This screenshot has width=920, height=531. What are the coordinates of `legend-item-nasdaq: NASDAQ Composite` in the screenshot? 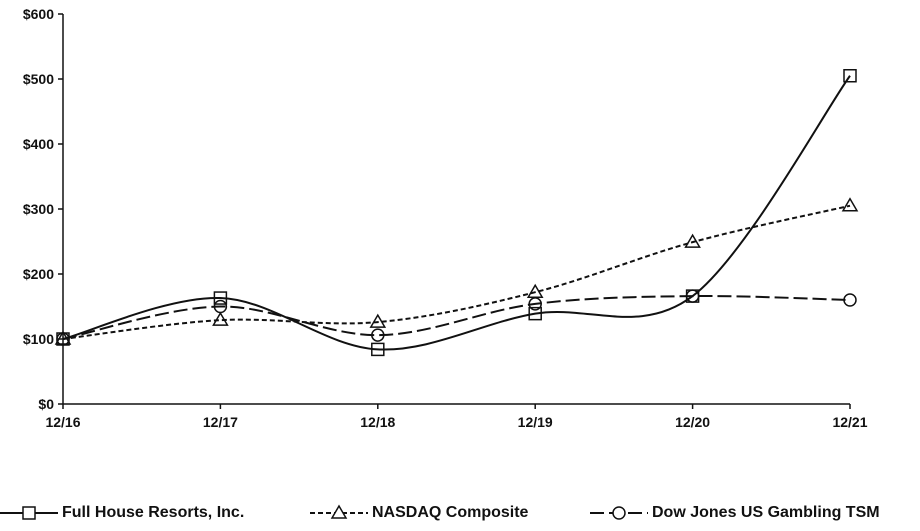 It's located at (419, 513).